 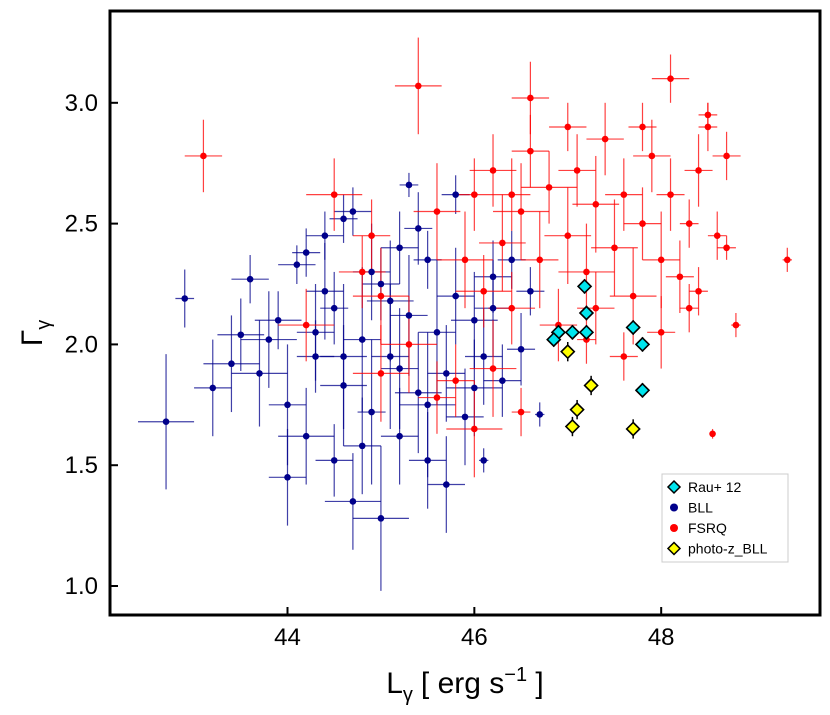 What do you see at coordinates (81, 586) in the screenshot?
I see `y-tick-label: 1.0` at bounding box center [81, 586].